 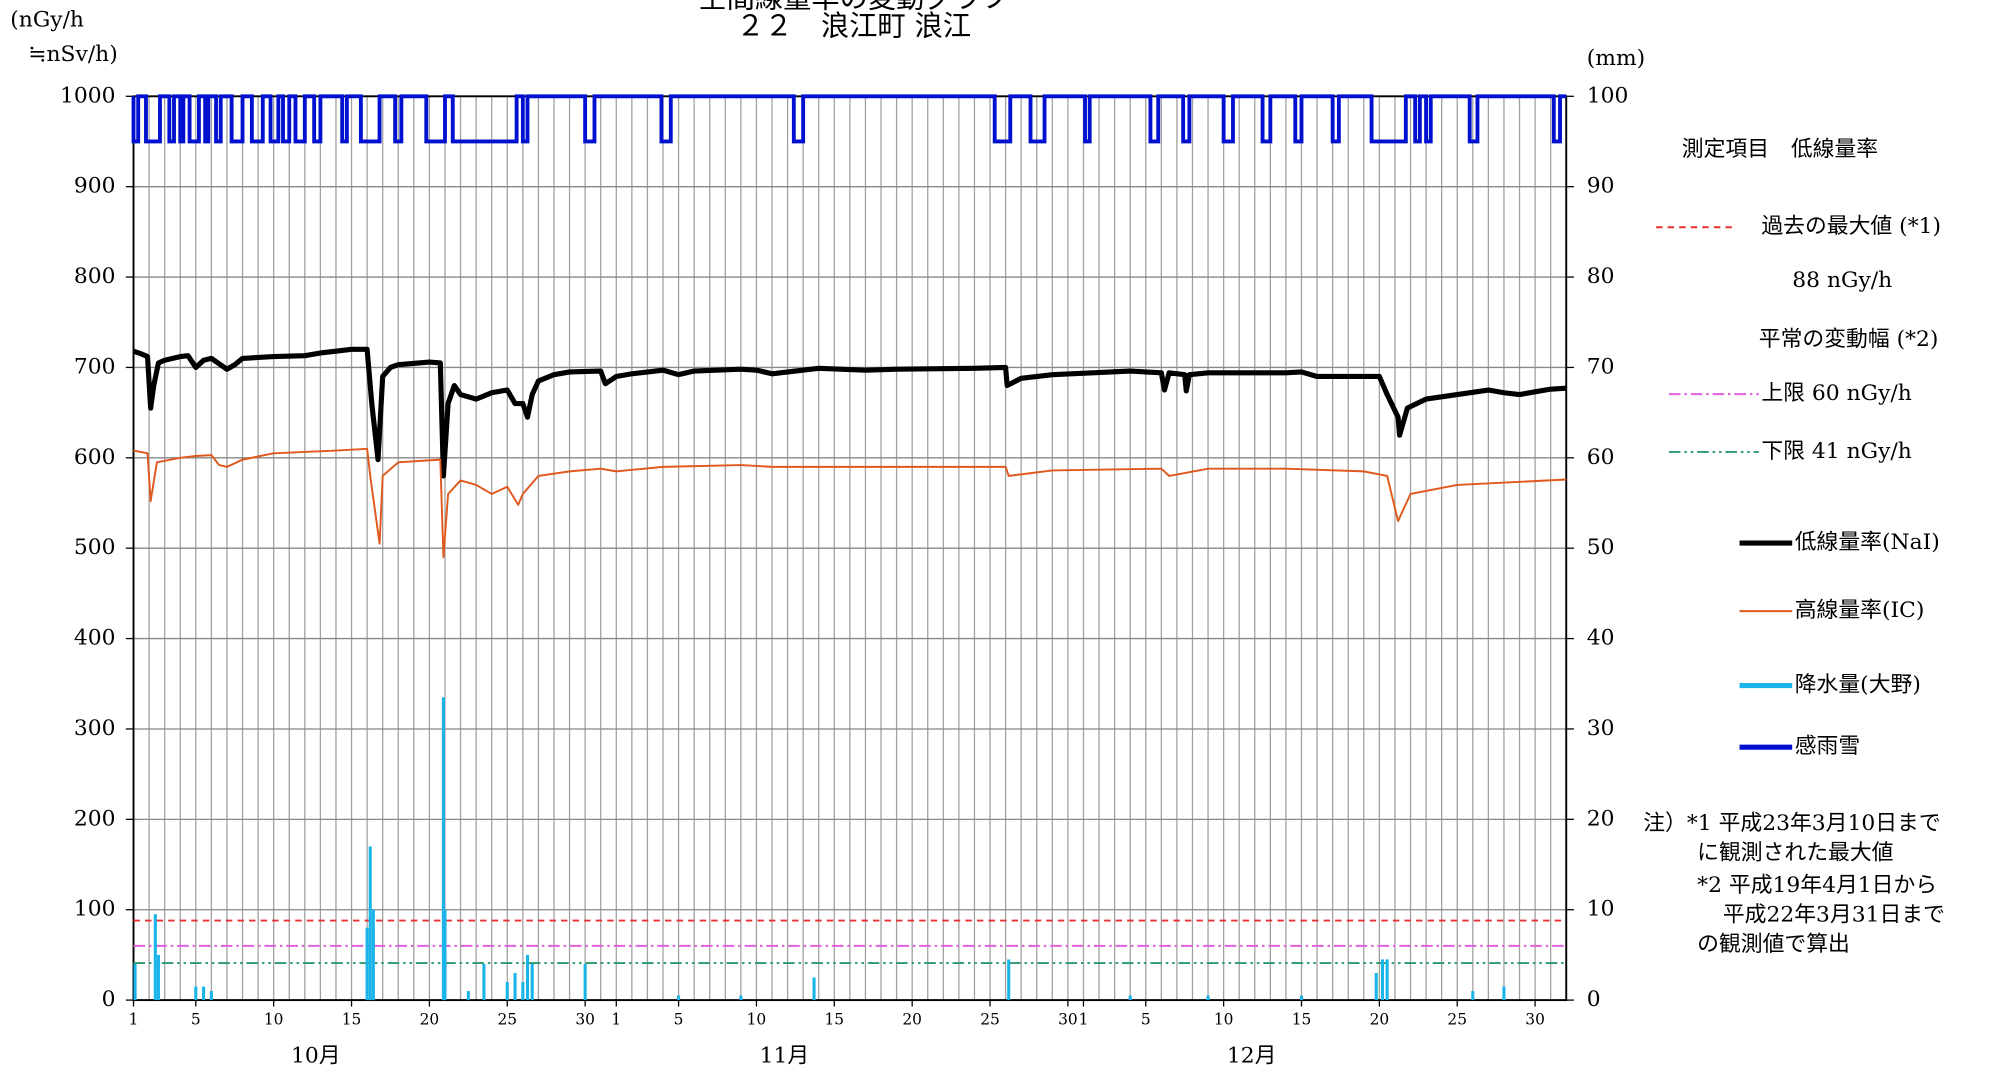 What do you see at coordinates (95, 818) in the screenshot?
I see `y-tick-label: 200` at bounding box center [95, 818].